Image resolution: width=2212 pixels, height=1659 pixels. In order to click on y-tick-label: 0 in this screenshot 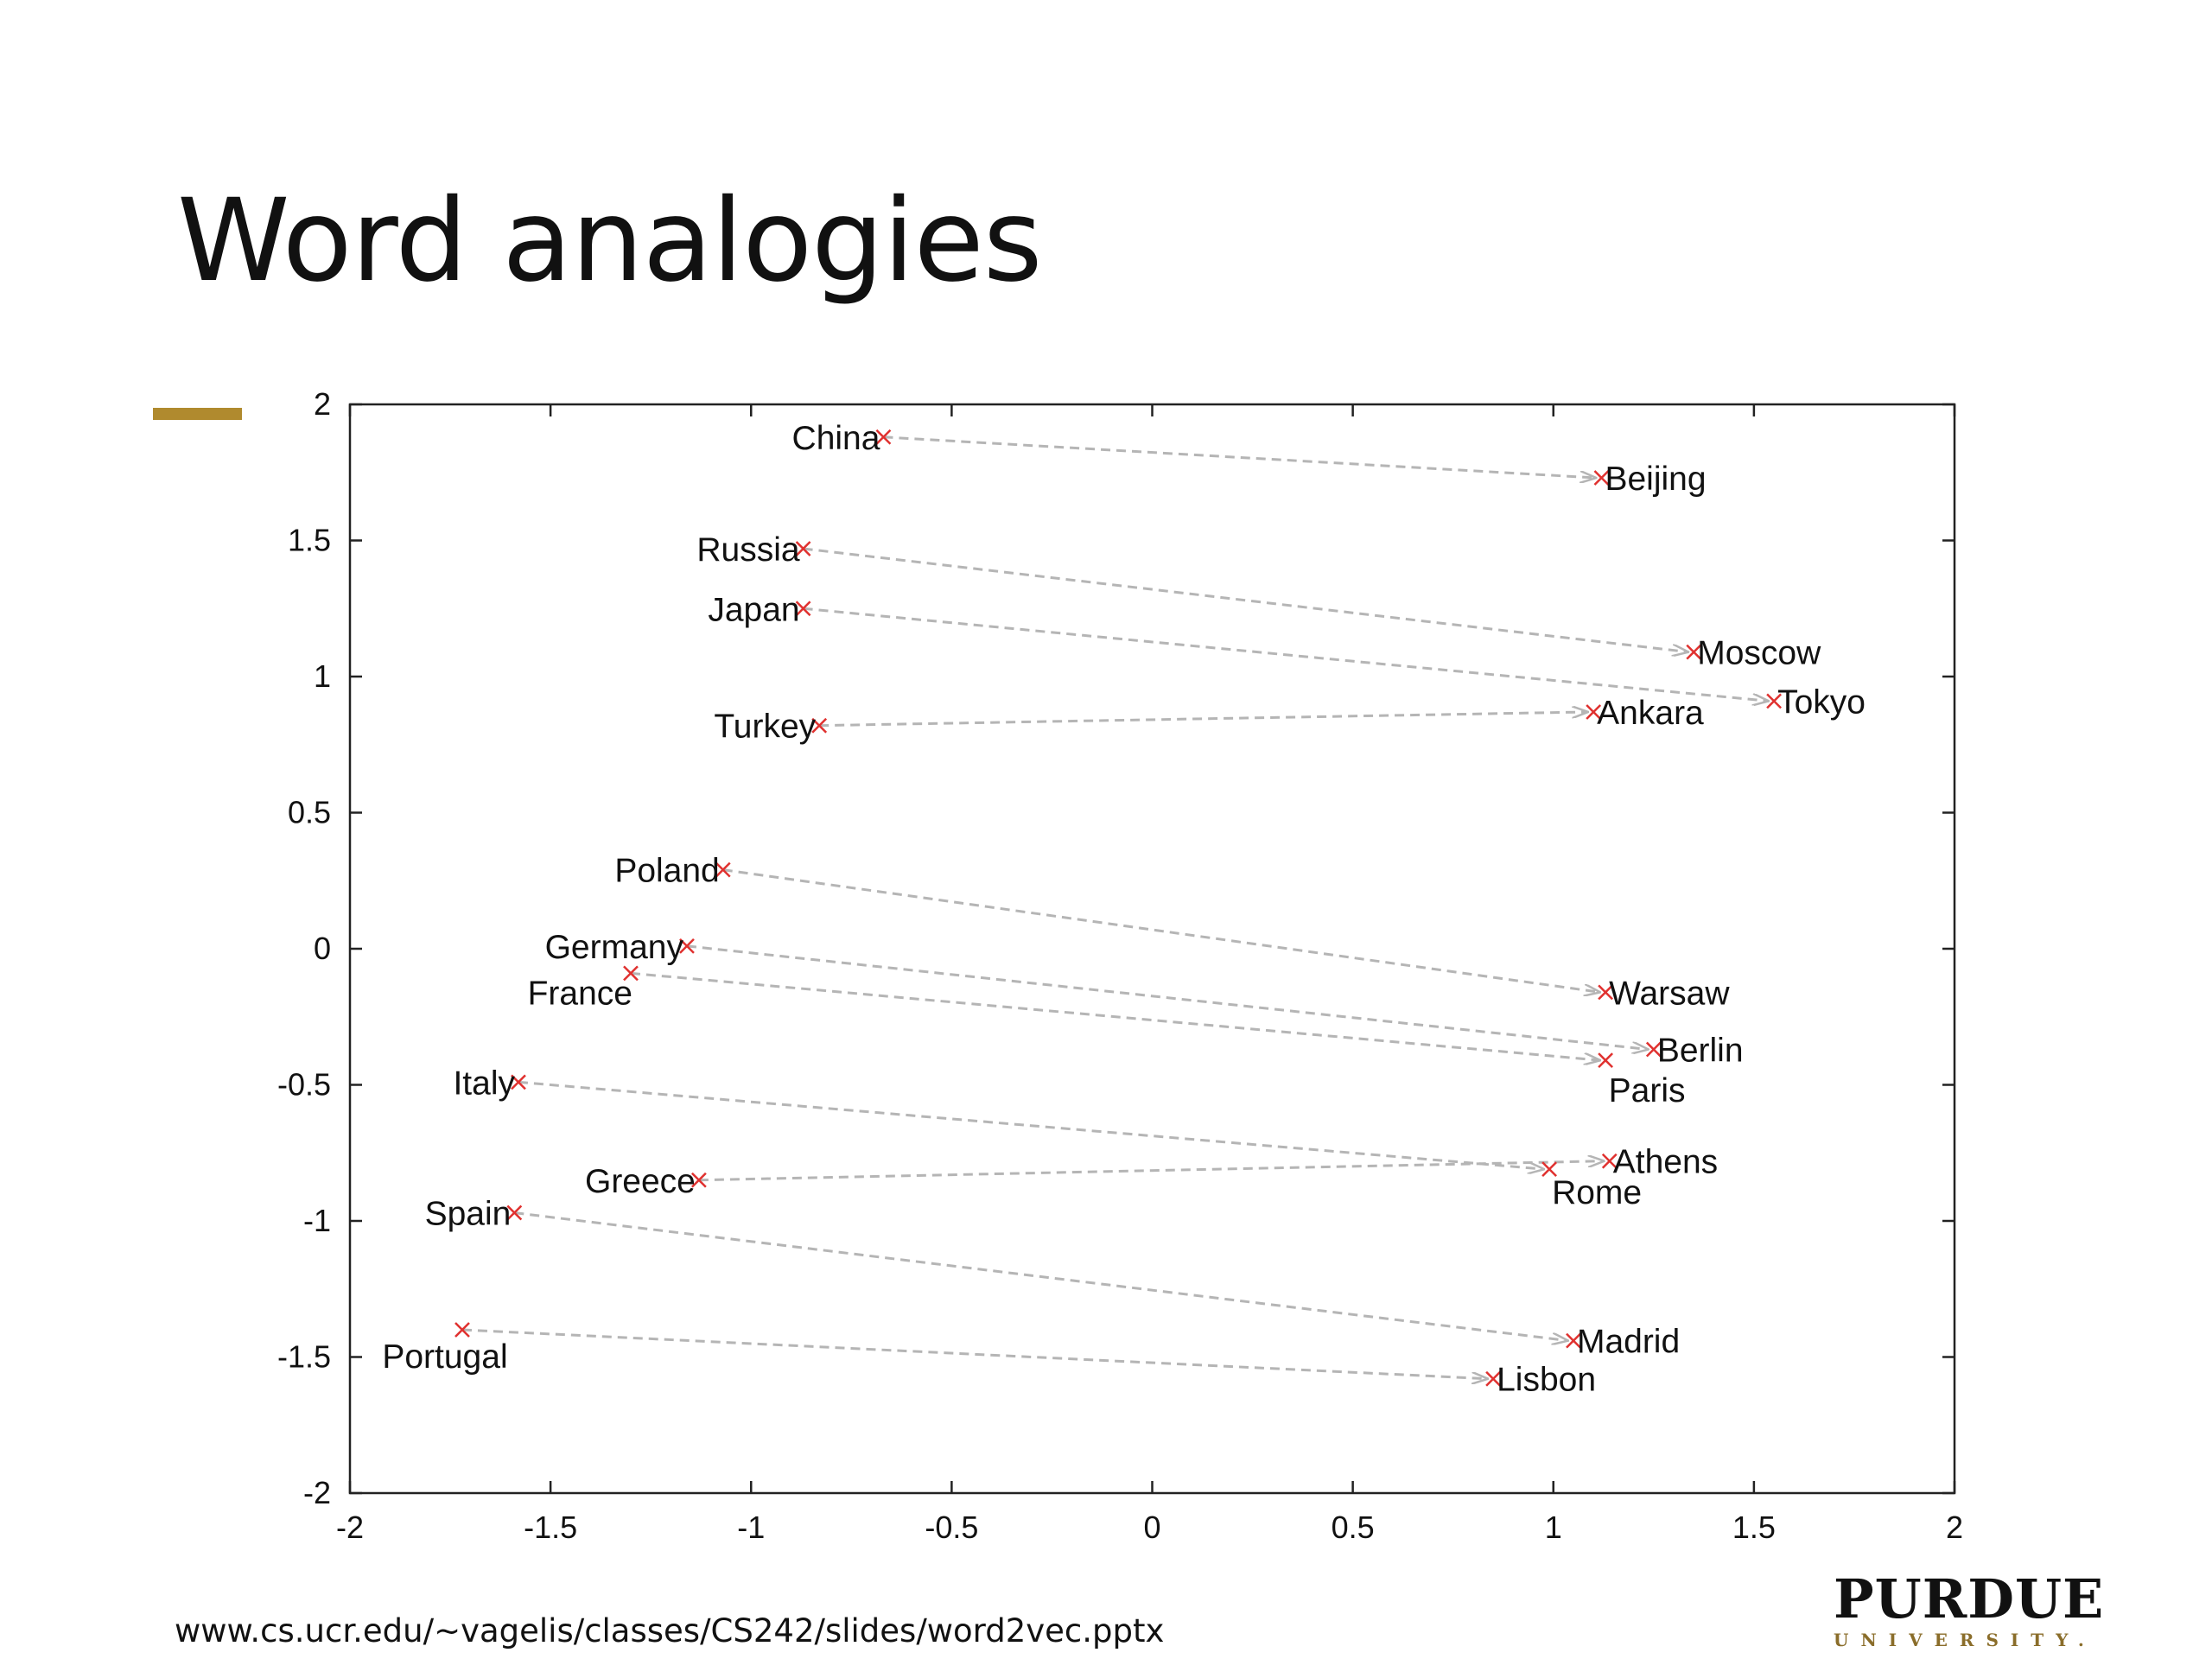, I will do `click(322, 948)`.